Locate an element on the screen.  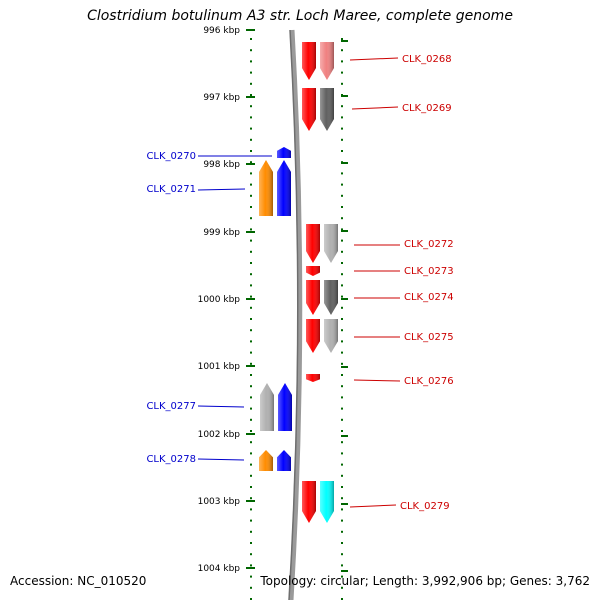
gene-label: CLK_0273 is located at coordinates (429, 271).